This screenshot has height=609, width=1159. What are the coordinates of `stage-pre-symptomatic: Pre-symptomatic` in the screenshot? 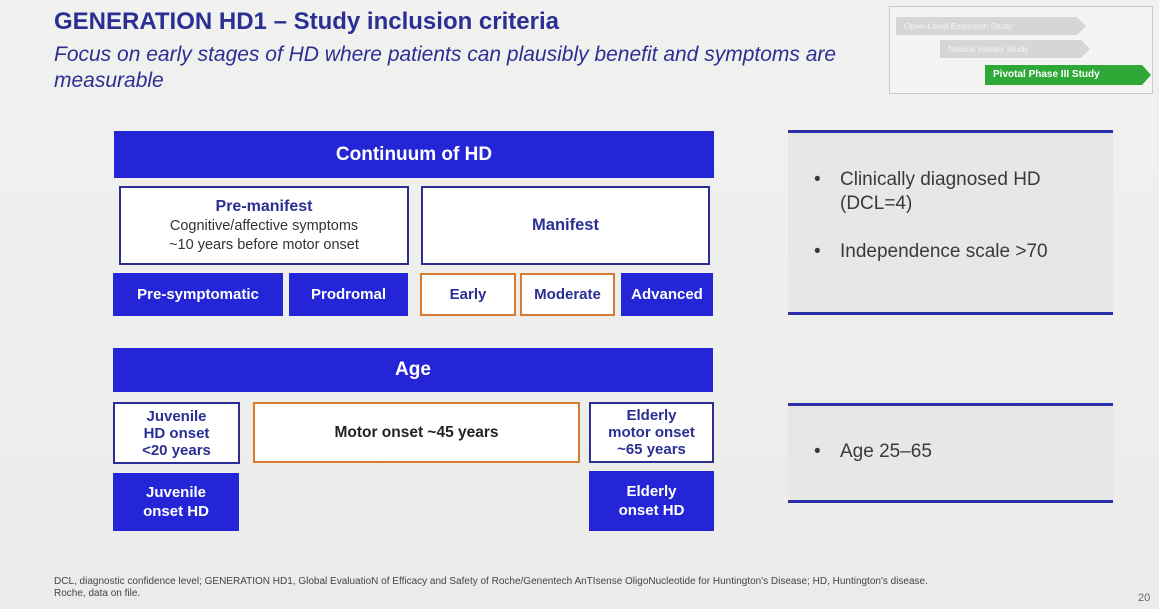 It's located at (198, 294).